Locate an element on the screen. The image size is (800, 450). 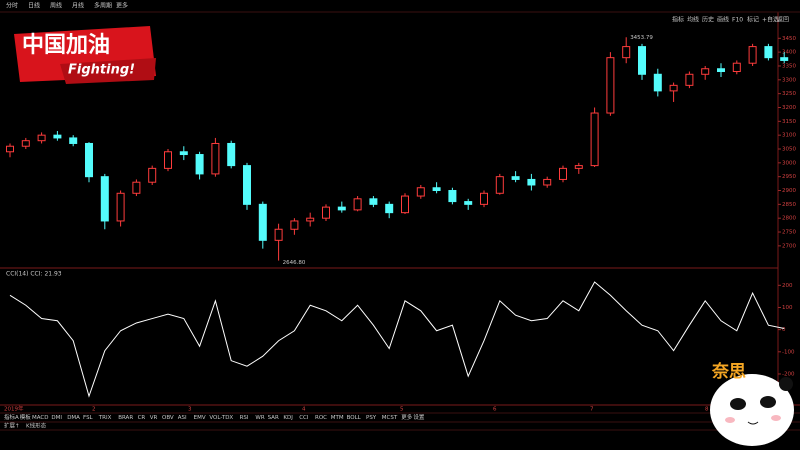
y-tick-label: 2850 is located at coordinates (789, 205).